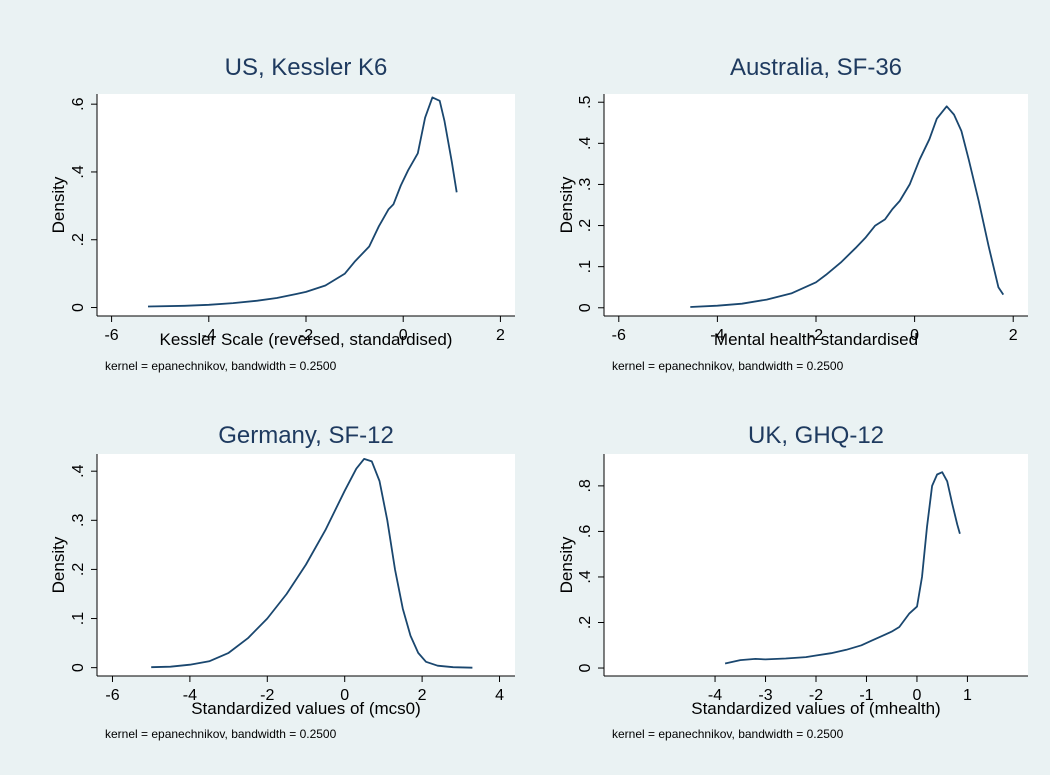  I want to click on chart-title: Australia, SF-36, so click(816, 67).